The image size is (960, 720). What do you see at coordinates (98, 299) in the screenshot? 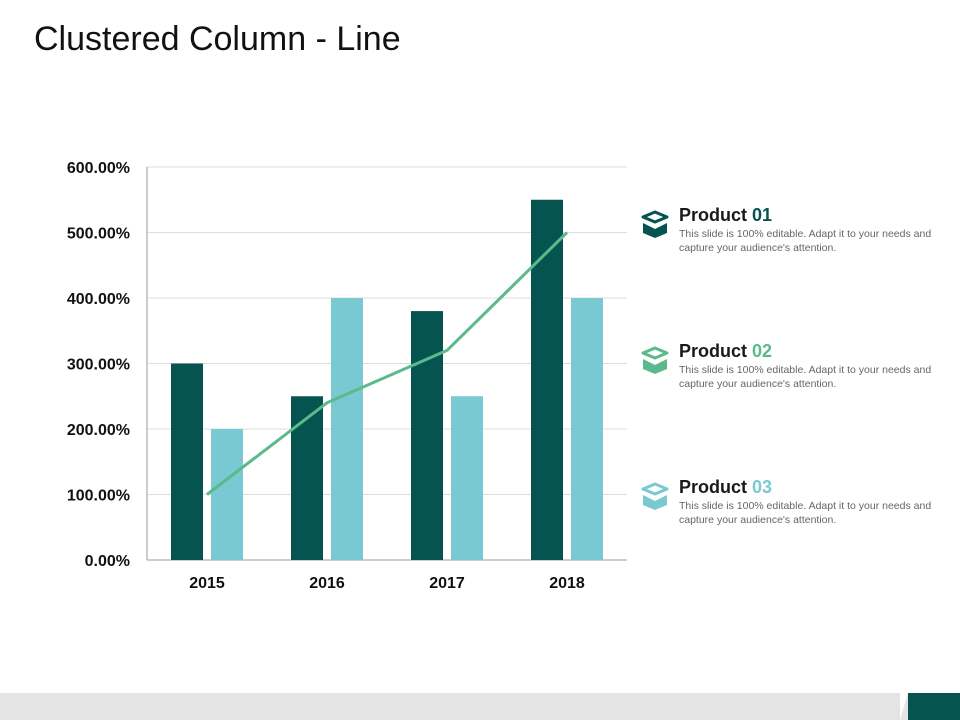
I see `y-tick-label: 400.00%` at bounding box center [98, 299].